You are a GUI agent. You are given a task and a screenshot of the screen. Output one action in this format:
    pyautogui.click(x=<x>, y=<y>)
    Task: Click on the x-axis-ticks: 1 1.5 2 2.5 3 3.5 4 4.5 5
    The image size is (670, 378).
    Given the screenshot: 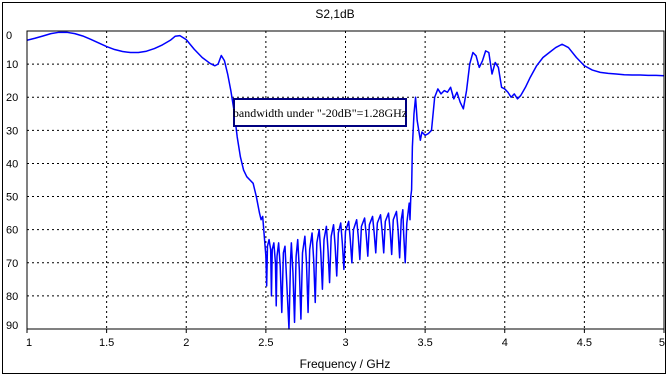 What is the action you would take?
    pyautogui.click(x=345, y=339)
    